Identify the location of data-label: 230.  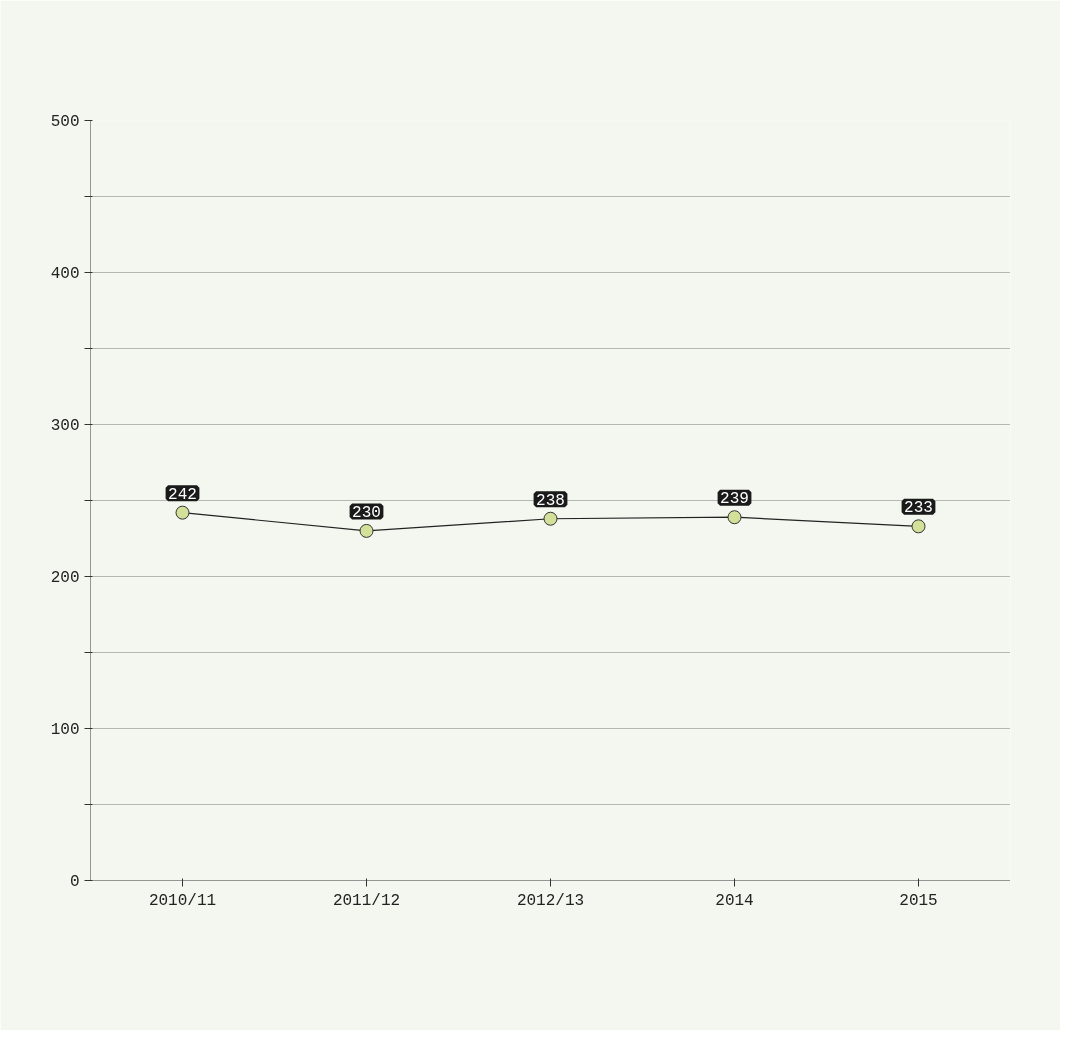
(366, 512).